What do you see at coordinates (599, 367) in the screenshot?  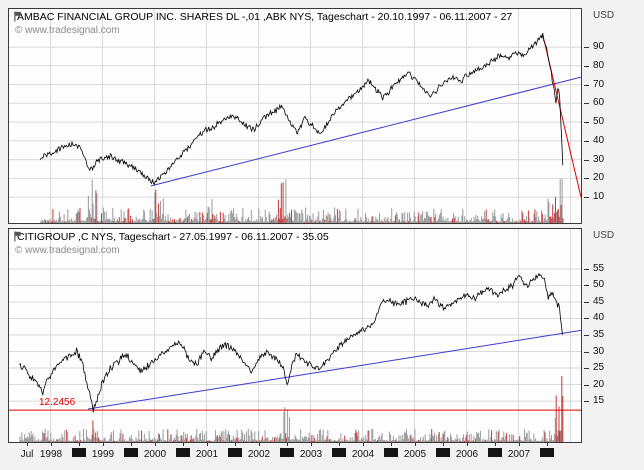 I see `y-axis-tick-label: 25` at bounding box center [599, 367].